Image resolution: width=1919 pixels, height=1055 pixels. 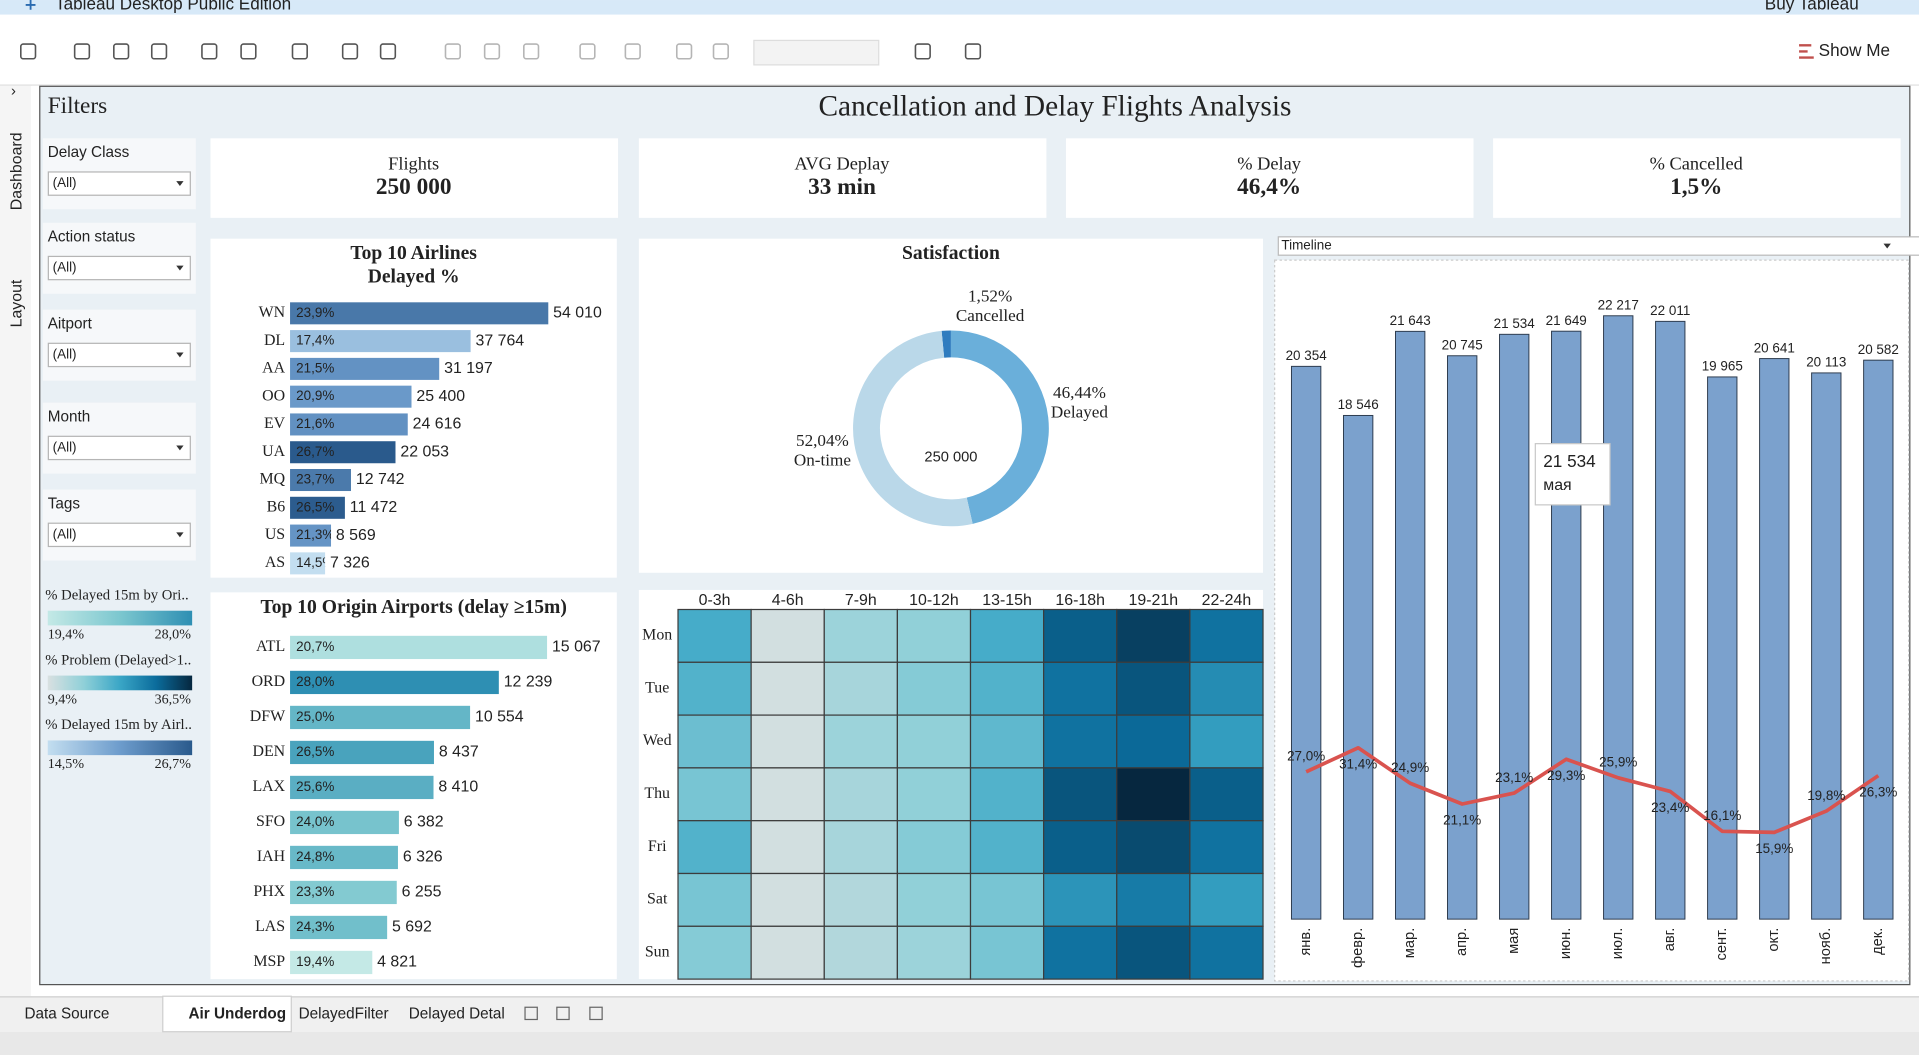 I want to click on side-tab: Layout, so click(x=16, y=303).